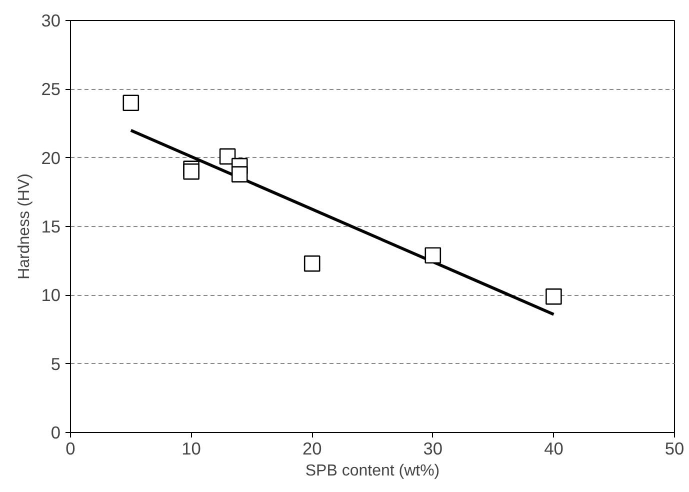 The width and height of the screenshot is (689, 492). Describe the element at coordinates (554, 448) in the screenshot. I see `x-tick-label: 40` at that location.